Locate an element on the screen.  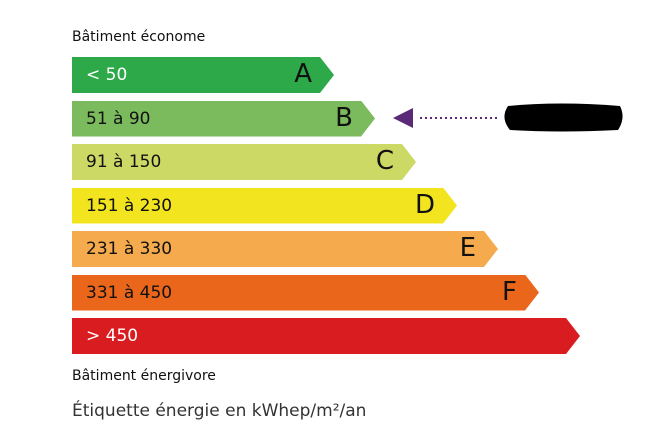
energy-class-bar-f: 331 à 450 F is located at coordinates (305, 292).